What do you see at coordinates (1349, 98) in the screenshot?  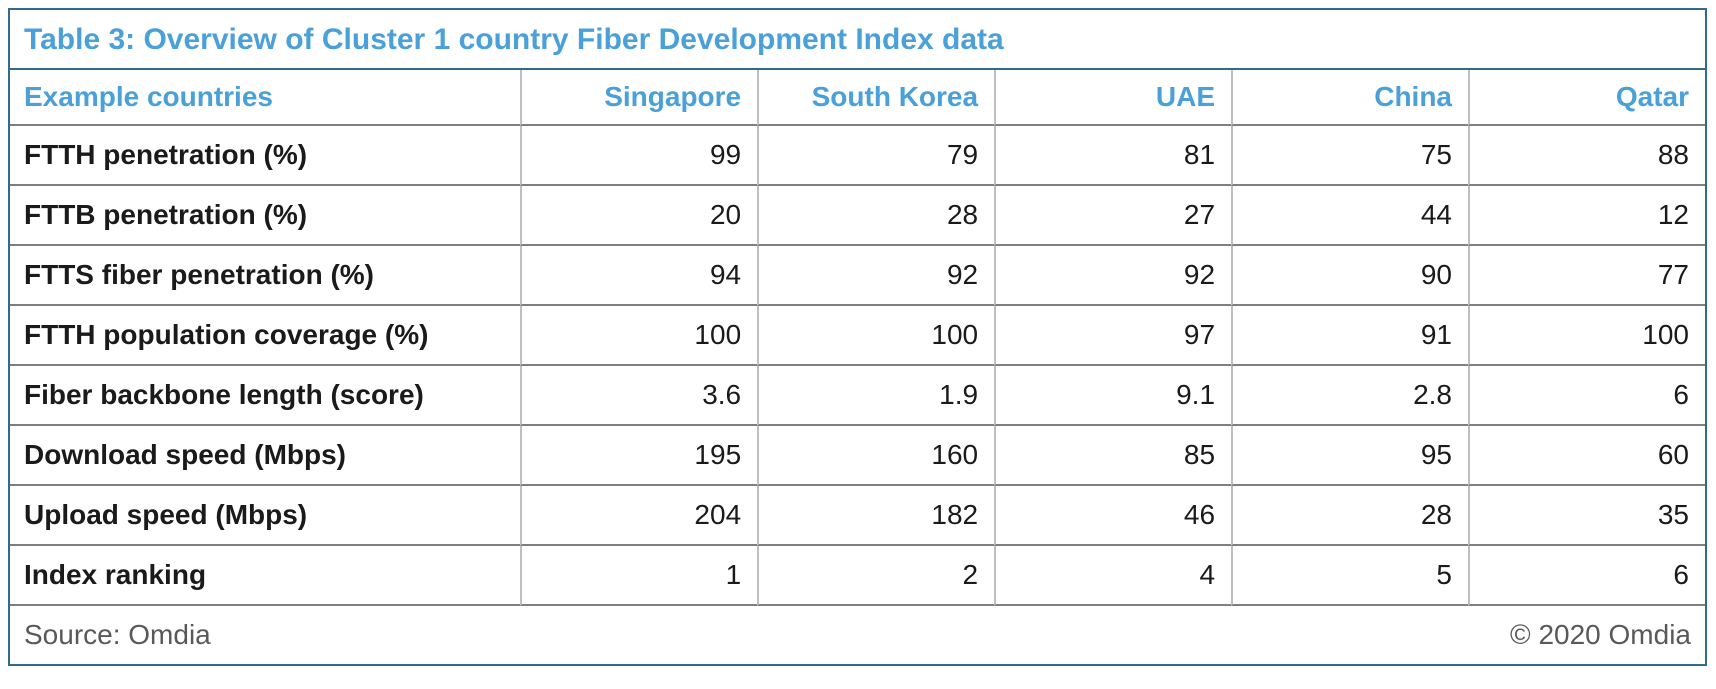 I see `column-header-china: China` at bounding box center [1349, 98].